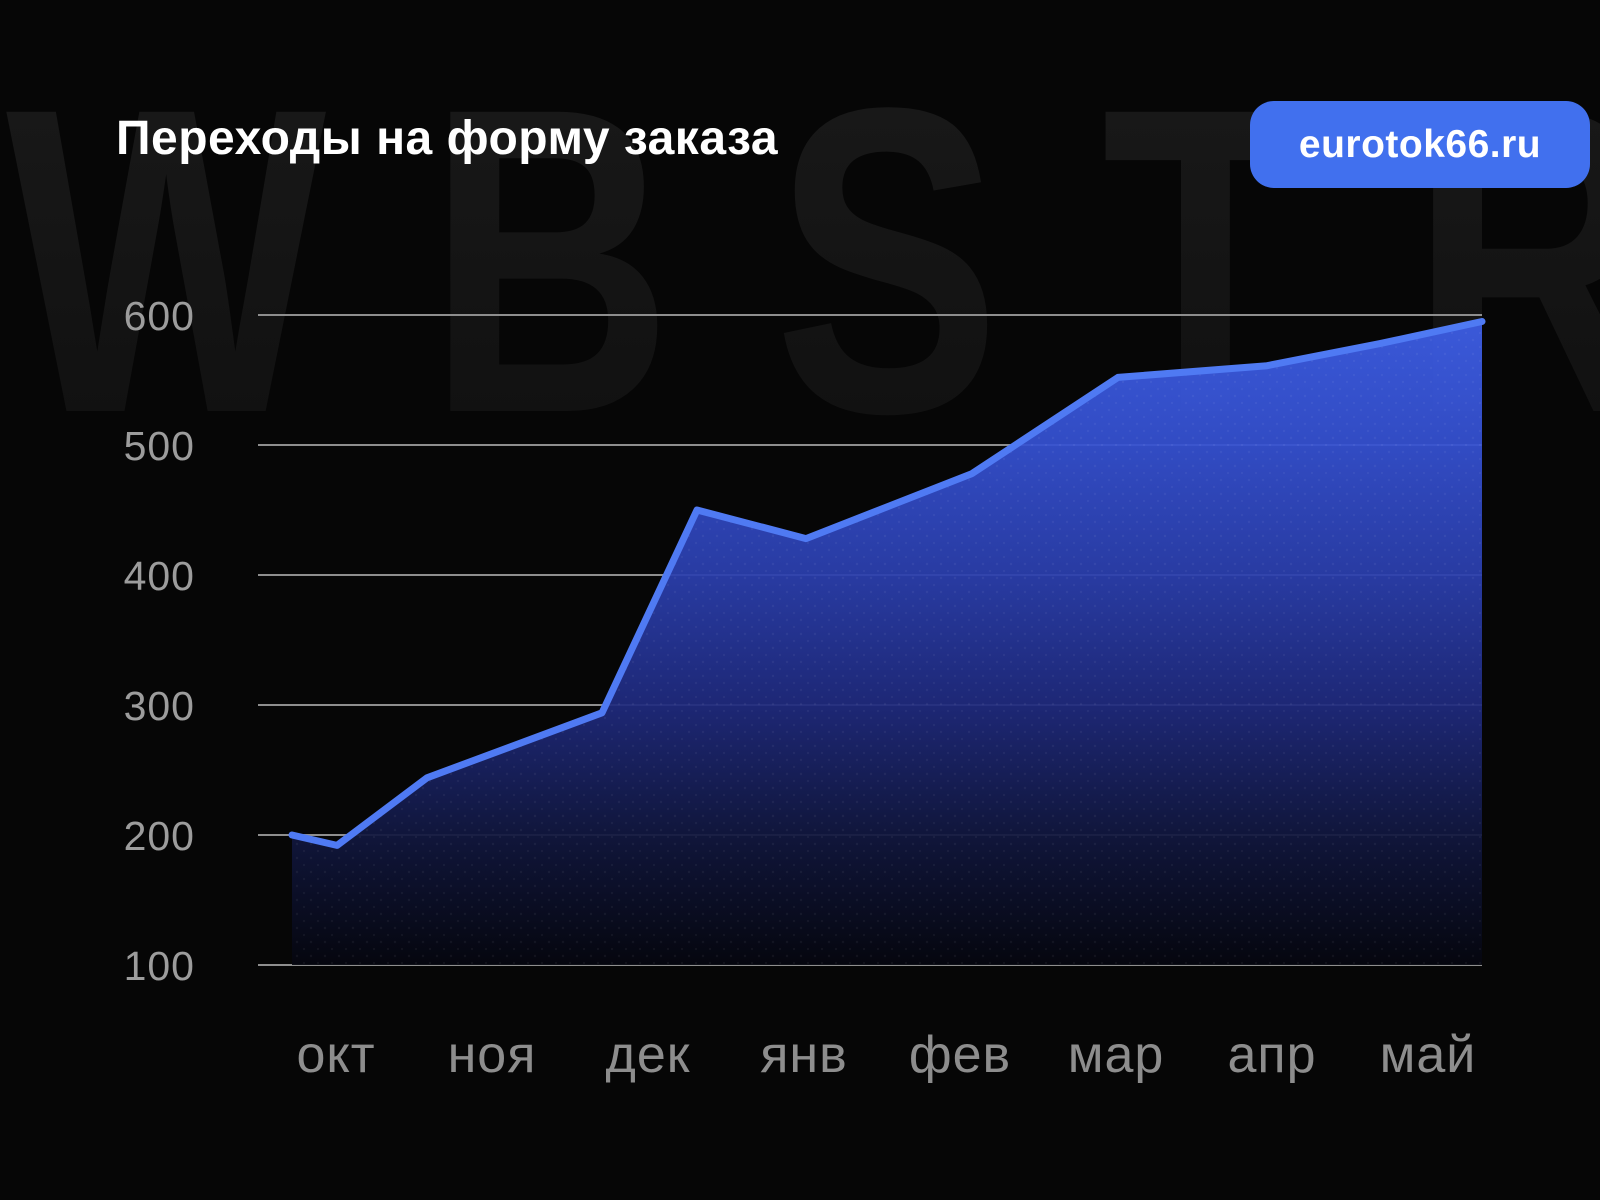 Image resolution: width=1600 pixels, height=1200 pixels. What do you see at coordinates (960, 1055) in the screenshot?
I see `x-axis-label-фев: фев` at bounding box center [960, 1055].